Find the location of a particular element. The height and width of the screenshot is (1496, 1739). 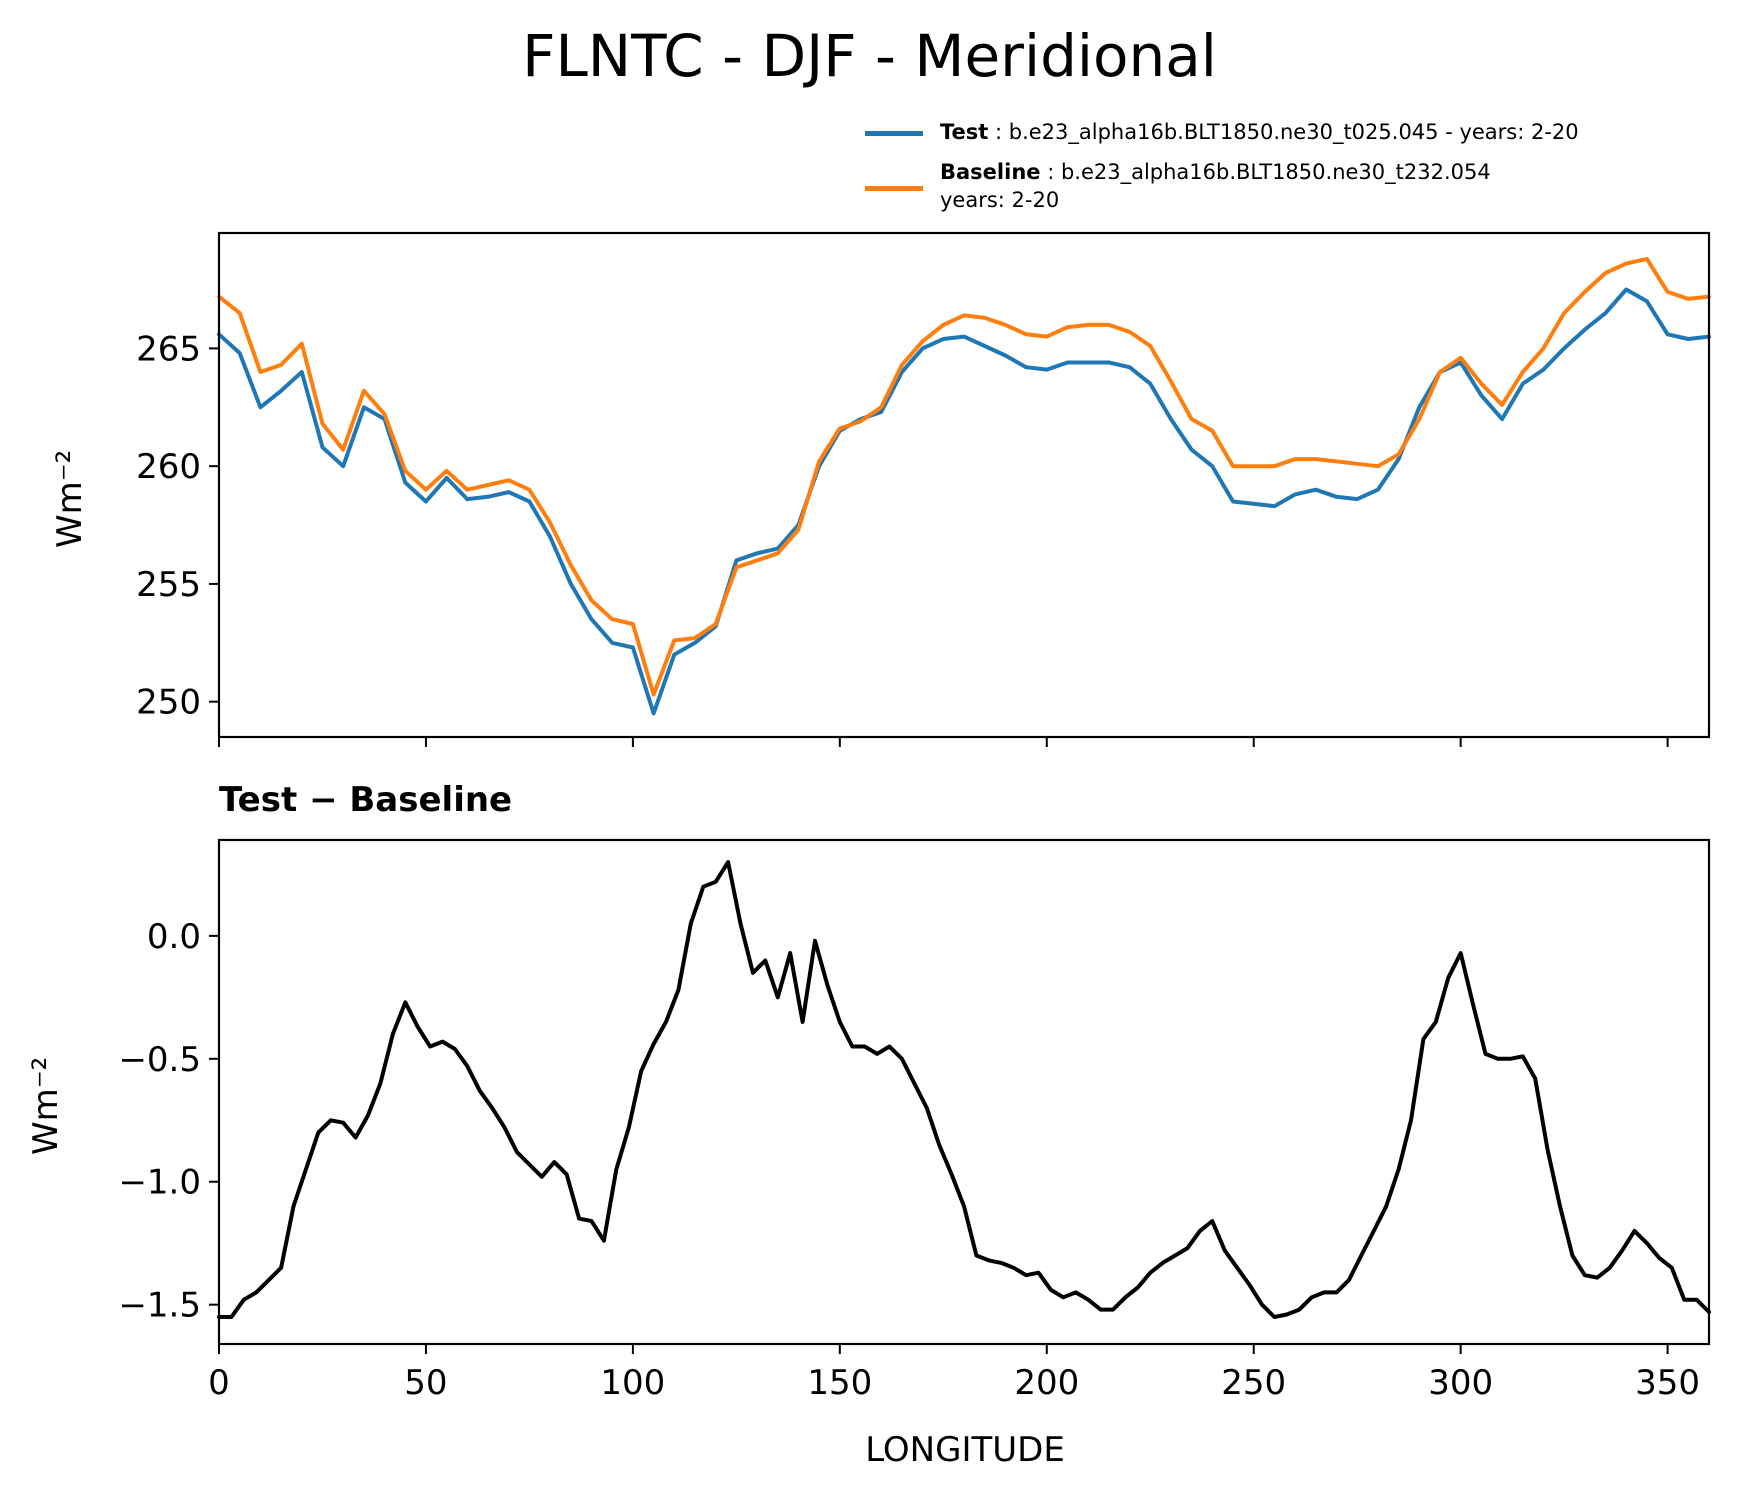

bot-xtick-label: 0 is located at coordinates (219, 1383).